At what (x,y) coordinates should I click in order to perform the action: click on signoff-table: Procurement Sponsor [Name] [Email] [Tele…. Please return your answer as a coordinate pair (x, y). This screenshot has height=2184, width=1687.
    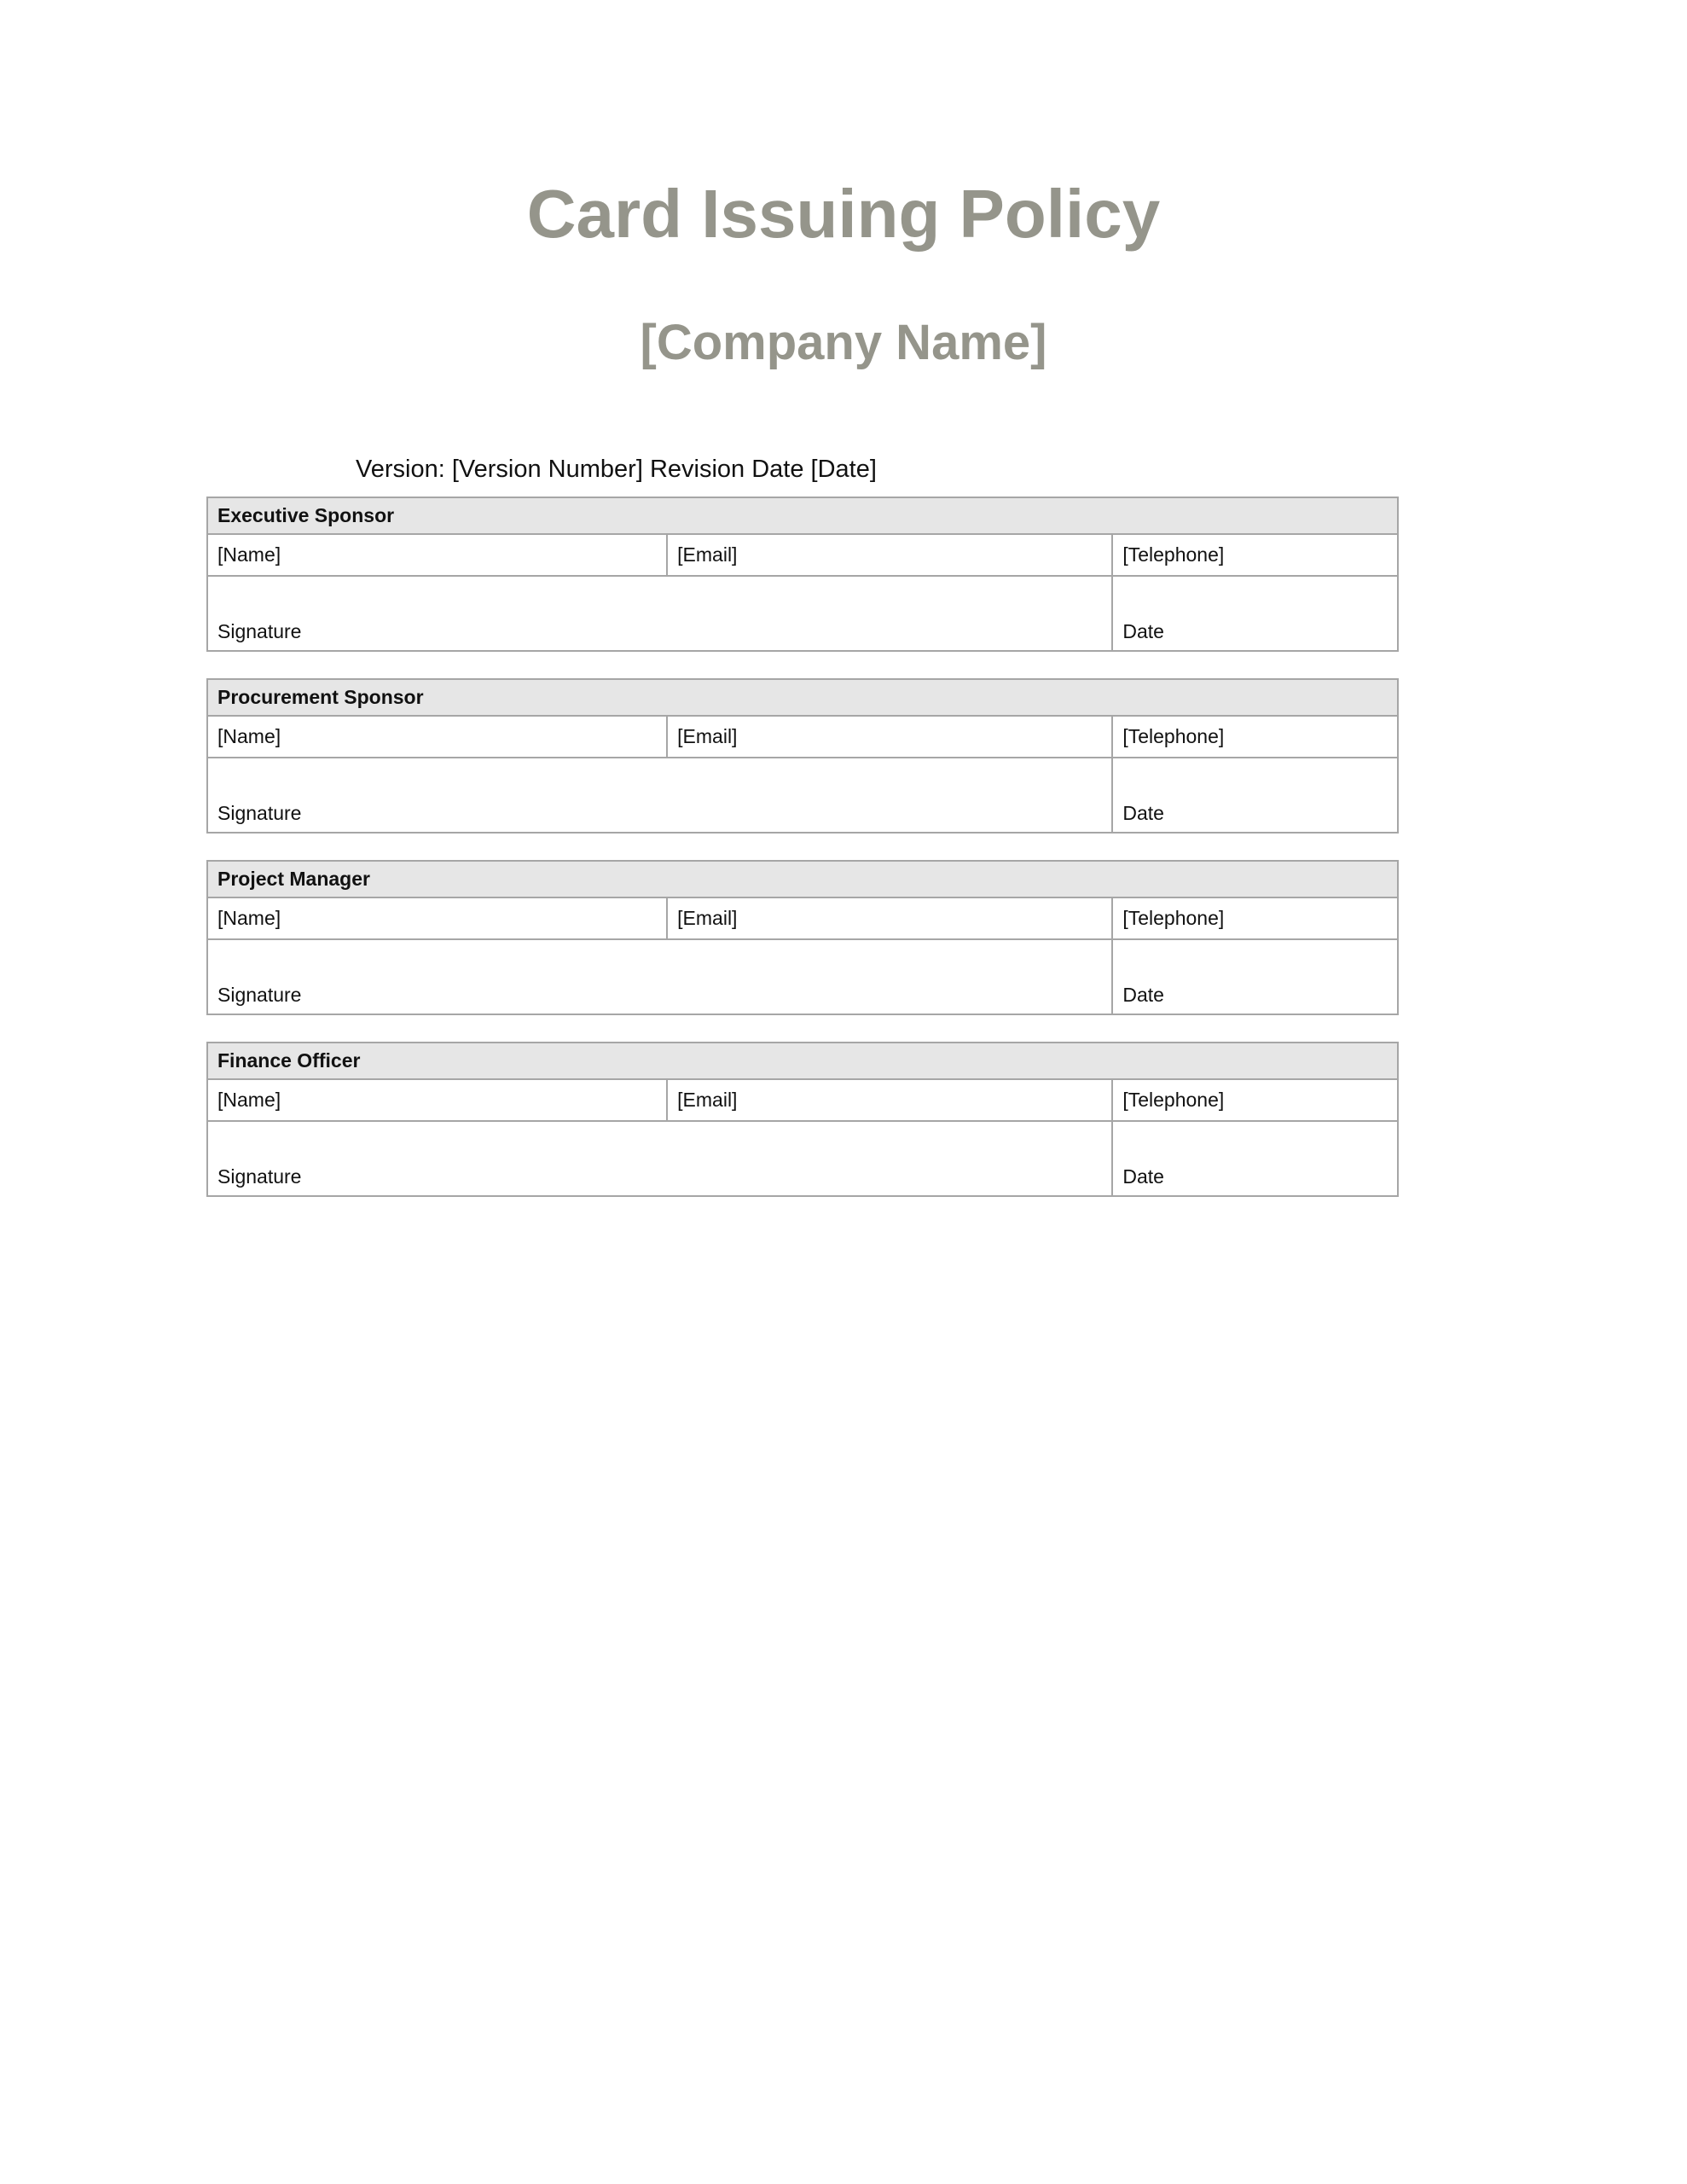
    Looking at the image, I should click on (803, 756).